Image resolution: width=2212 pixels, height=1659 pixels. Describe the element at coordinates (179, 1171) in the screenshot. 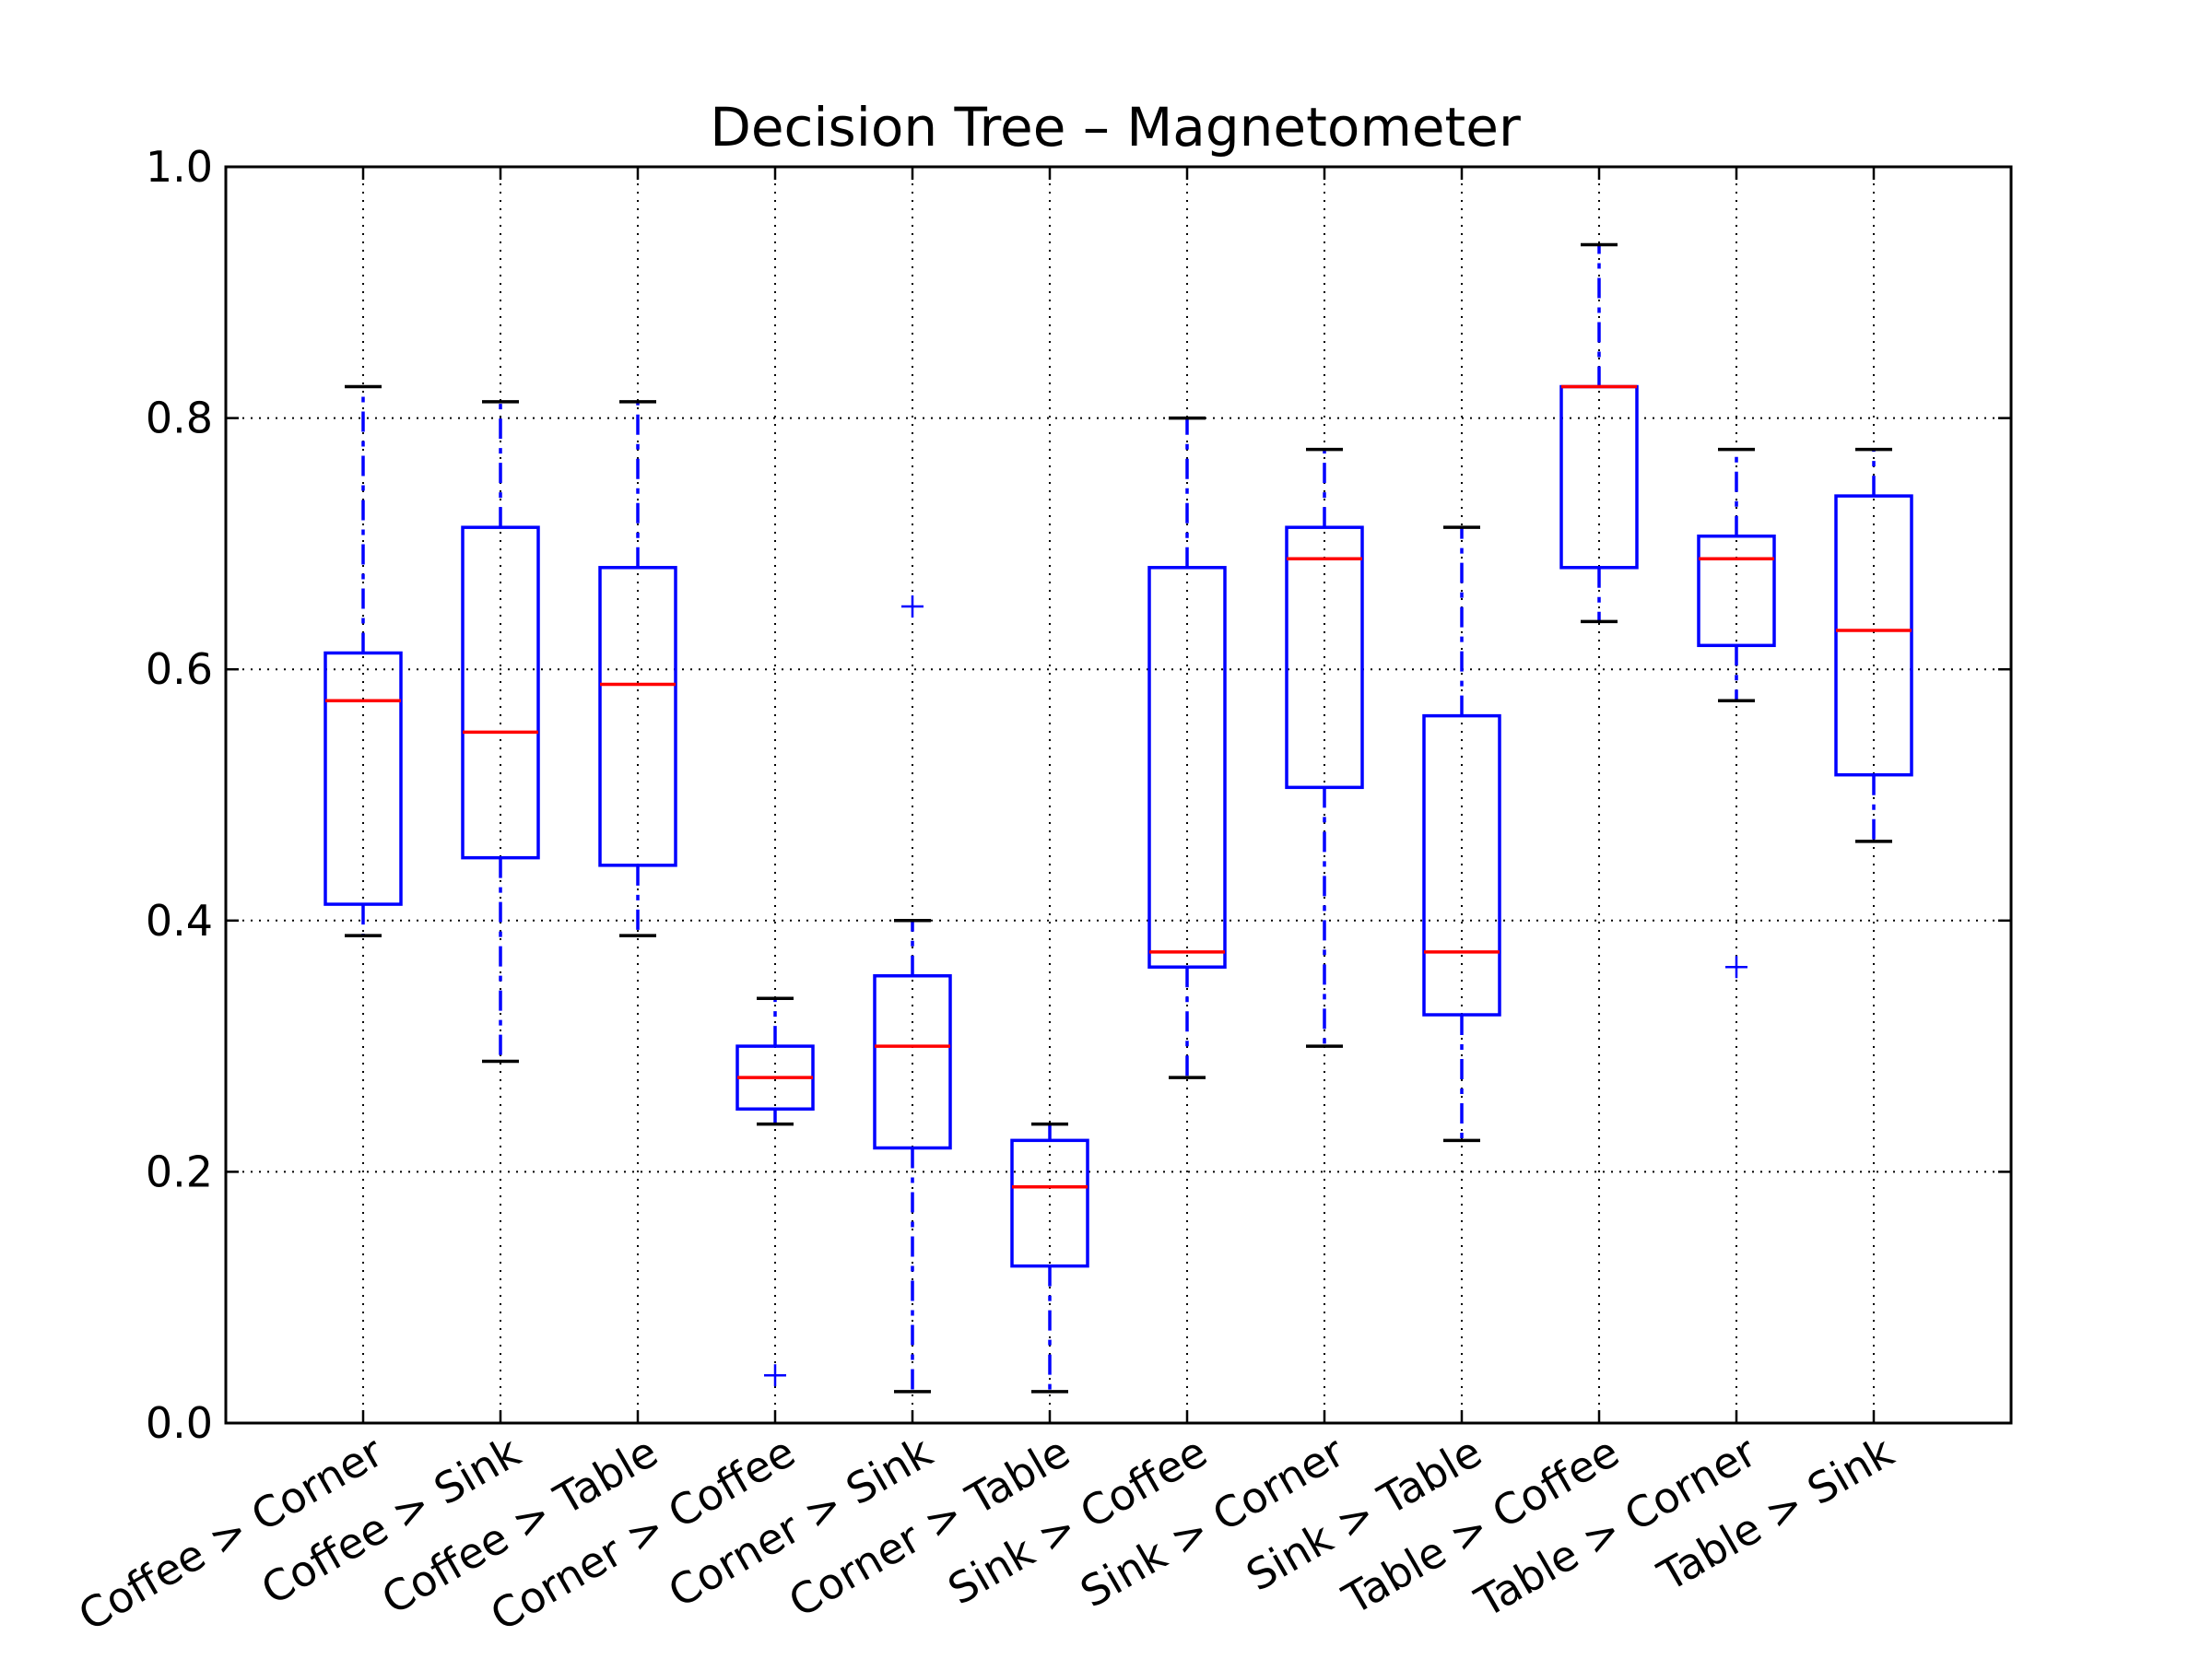

I see `y-tick-label: 0.2` at that location.